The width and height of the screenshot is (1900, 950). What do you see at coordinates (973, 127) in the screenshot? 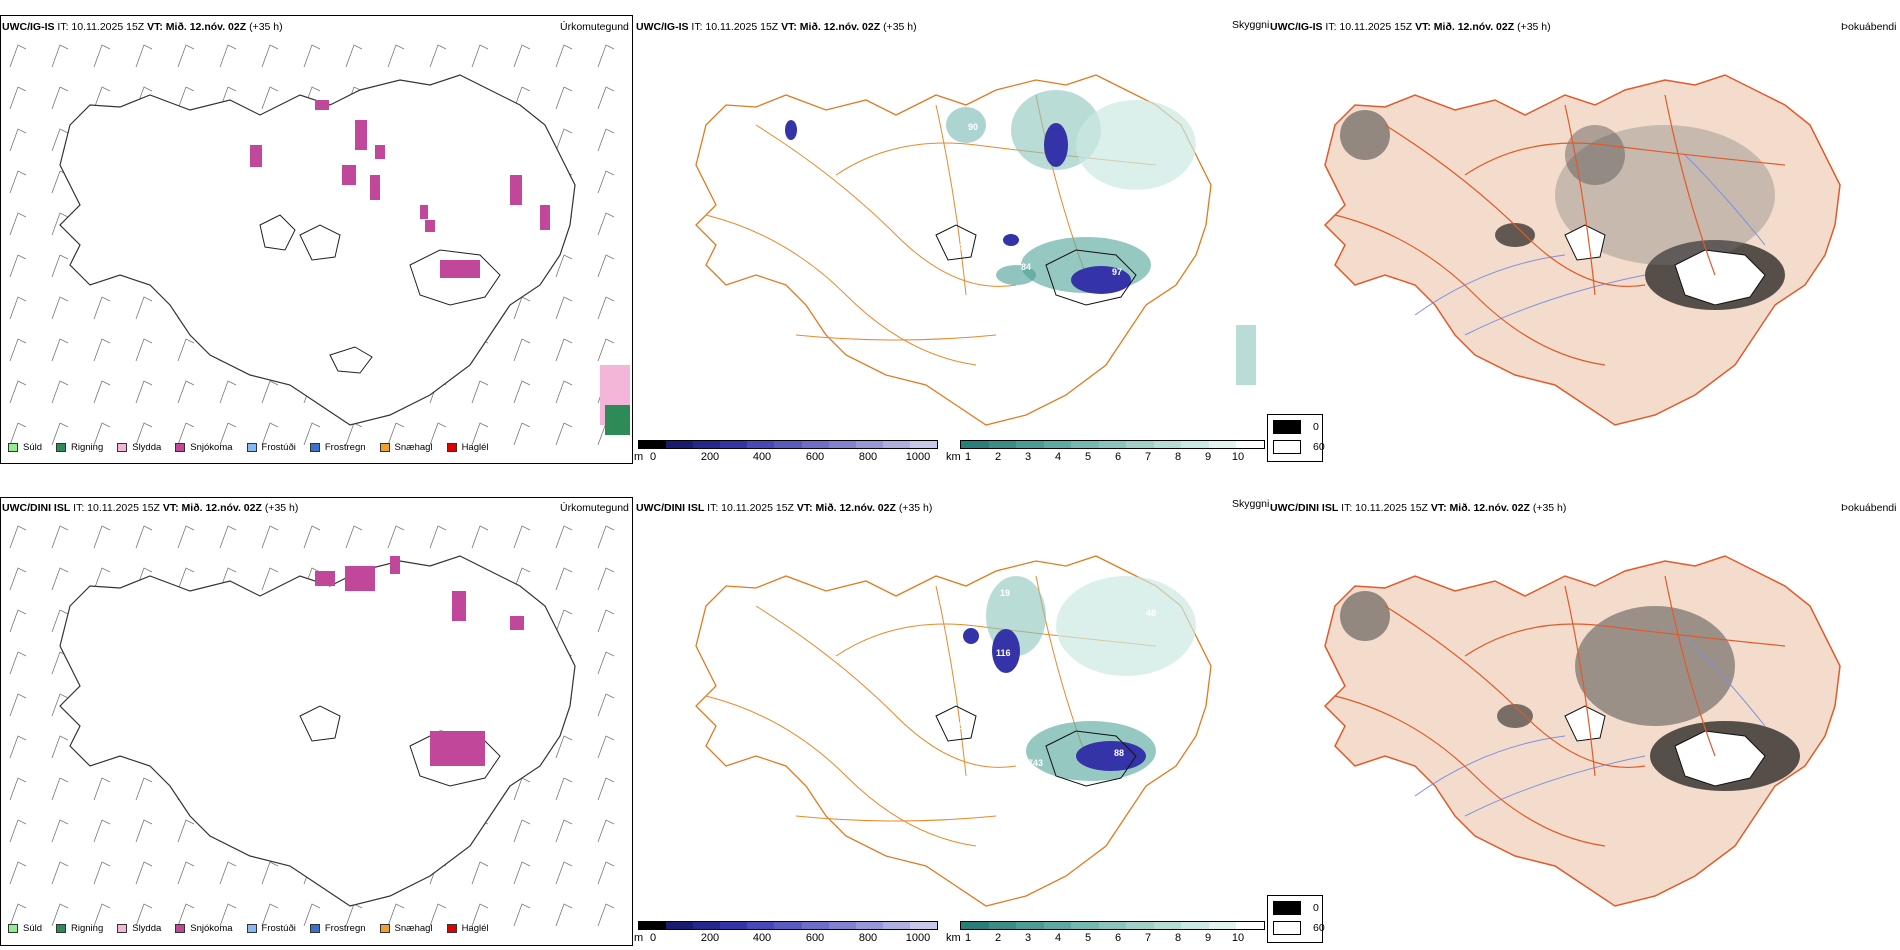
I see `ceiling-label: 90` at bounding box center [973, 127].